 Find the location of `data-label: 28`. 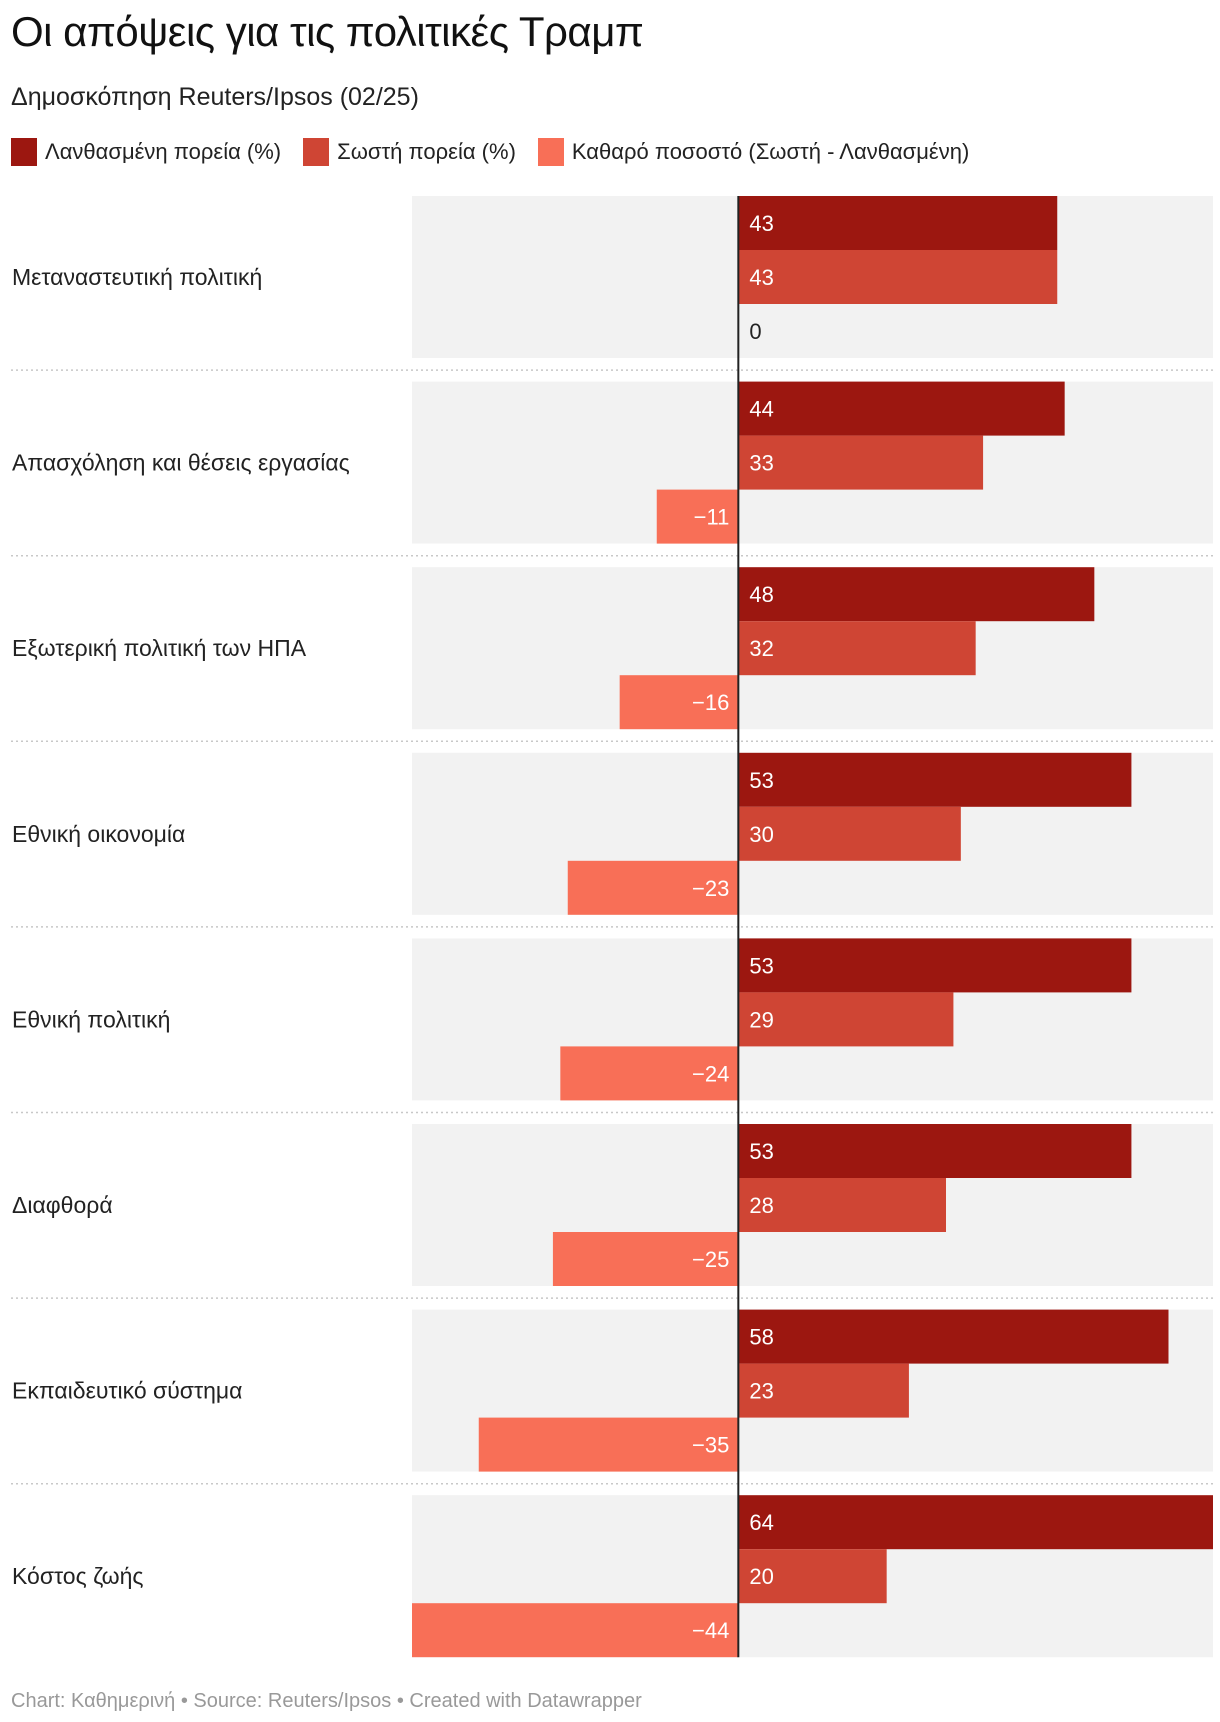

data-label: 28 is located at coordinates (761, 1205).